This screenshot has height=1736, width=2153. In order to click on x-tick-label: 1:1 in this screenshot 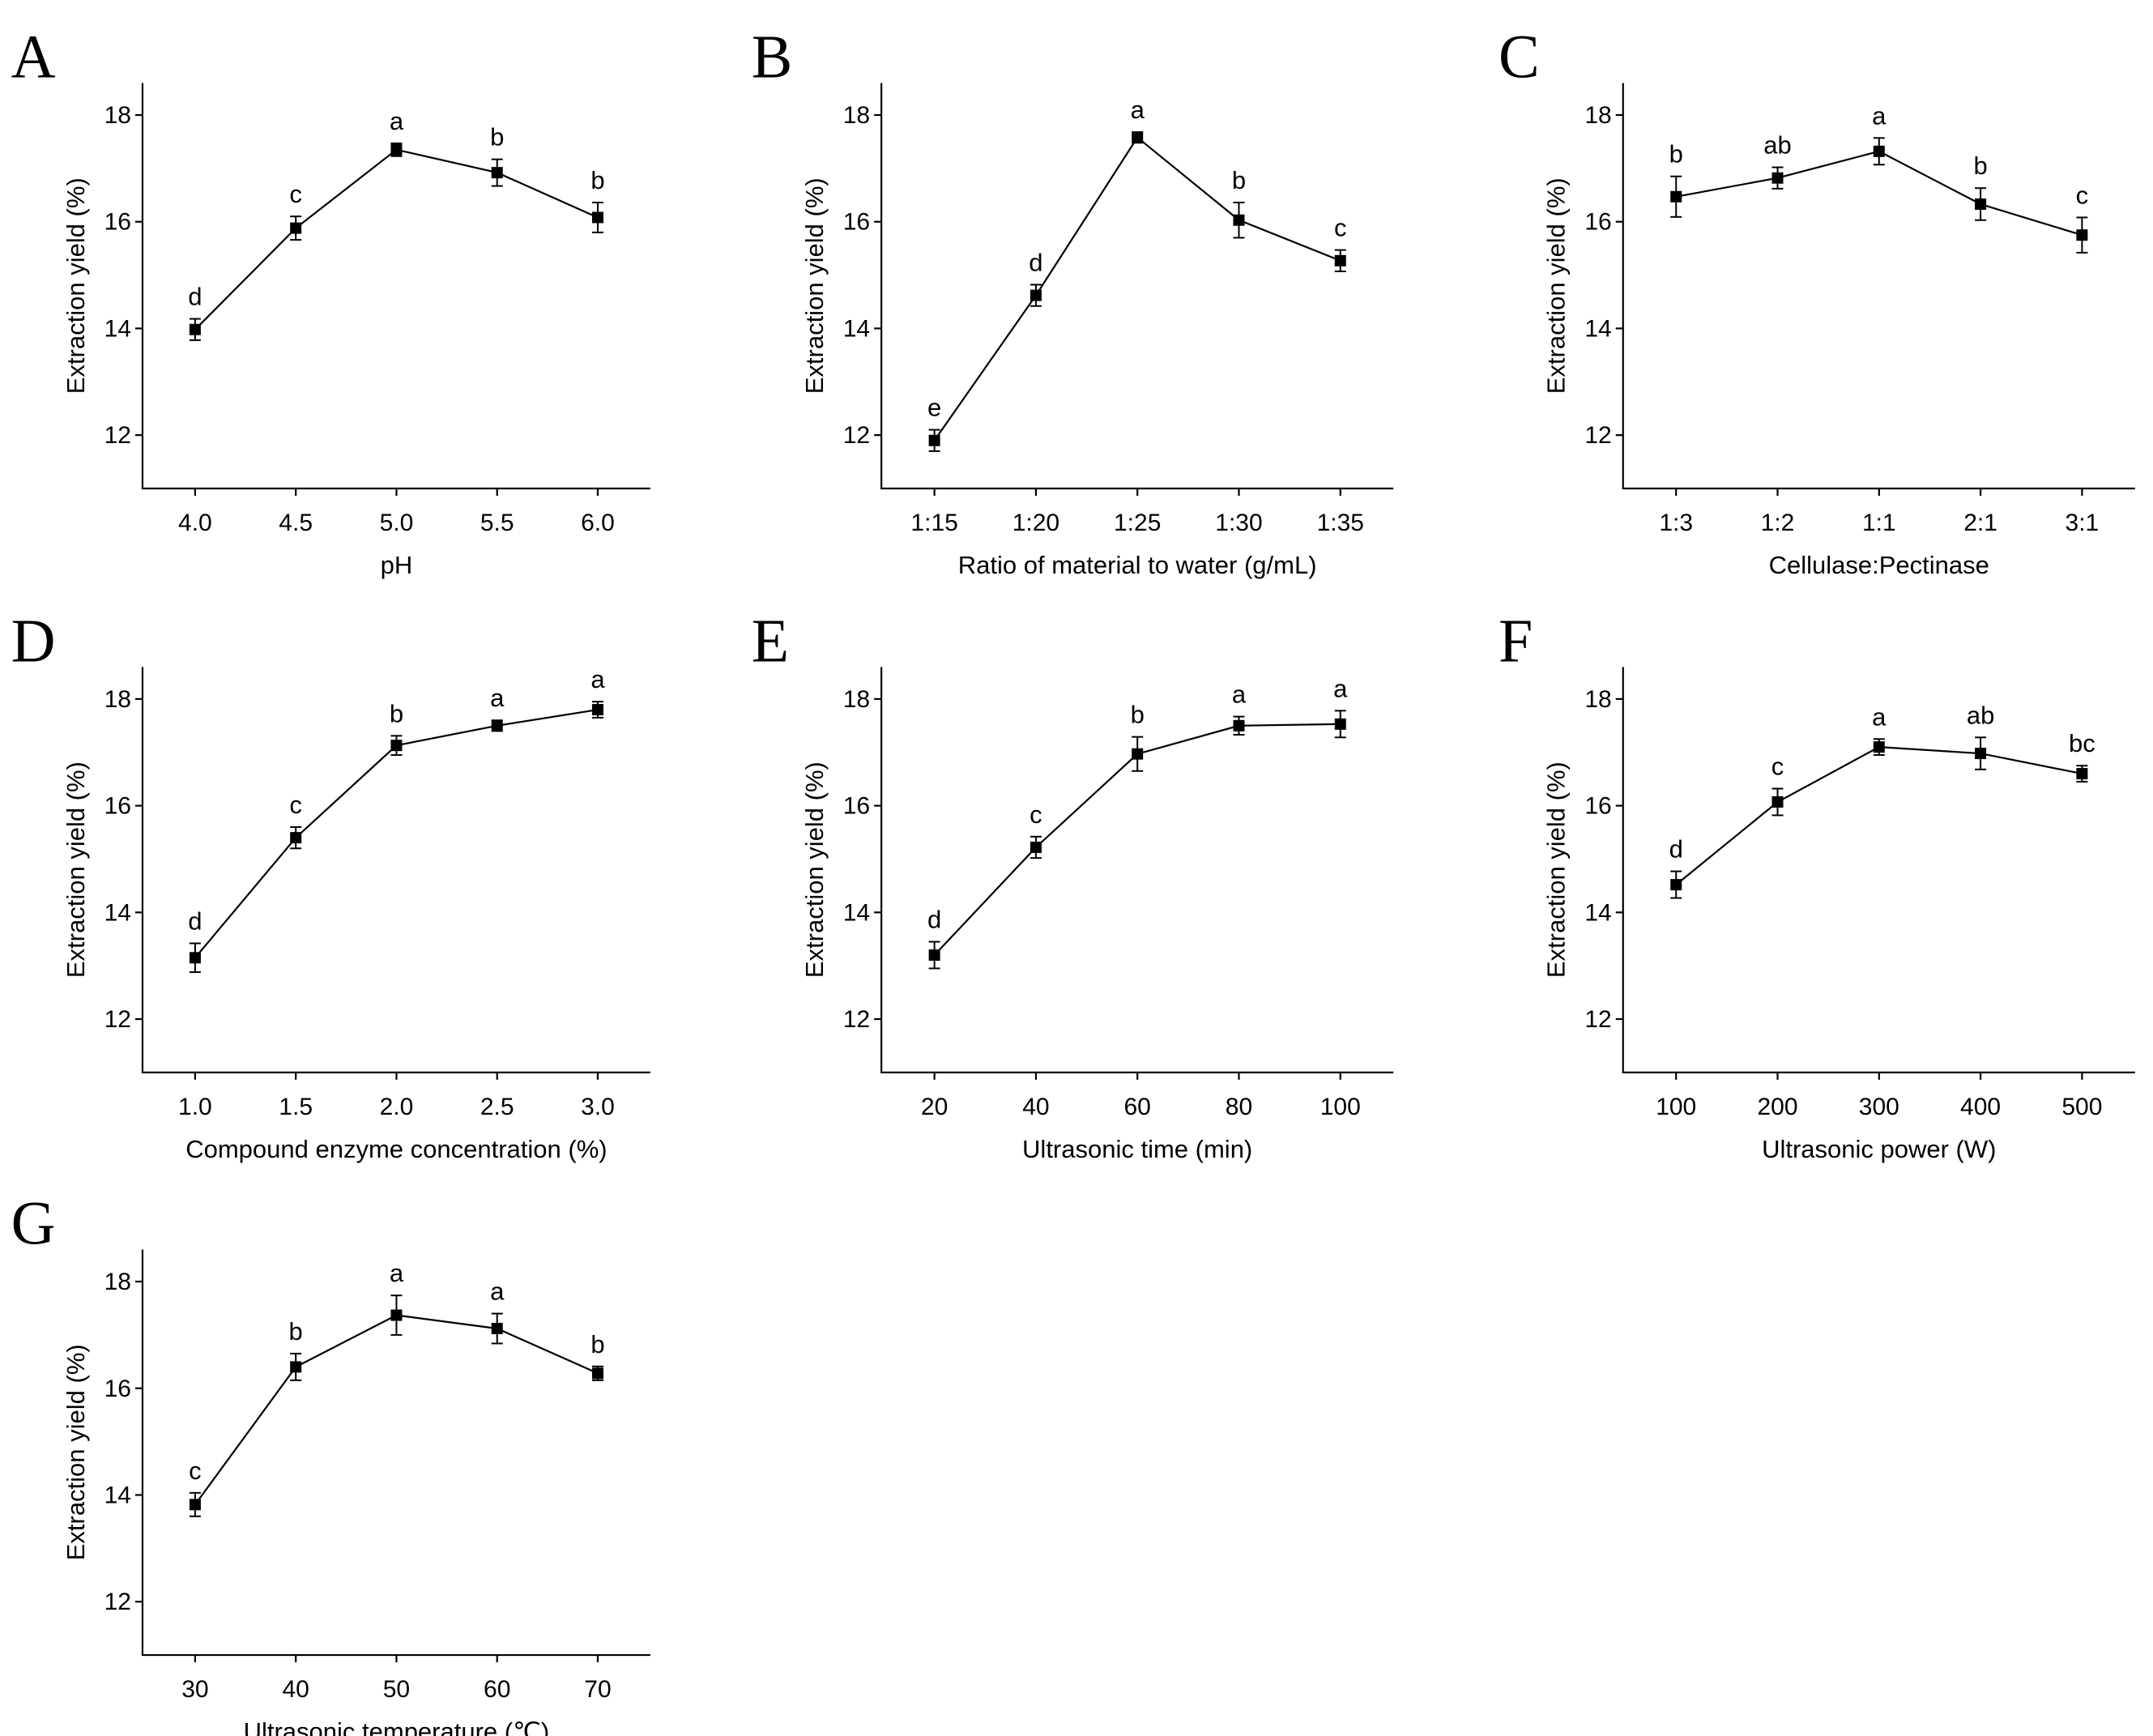, I will do `click(1879, 523)`.